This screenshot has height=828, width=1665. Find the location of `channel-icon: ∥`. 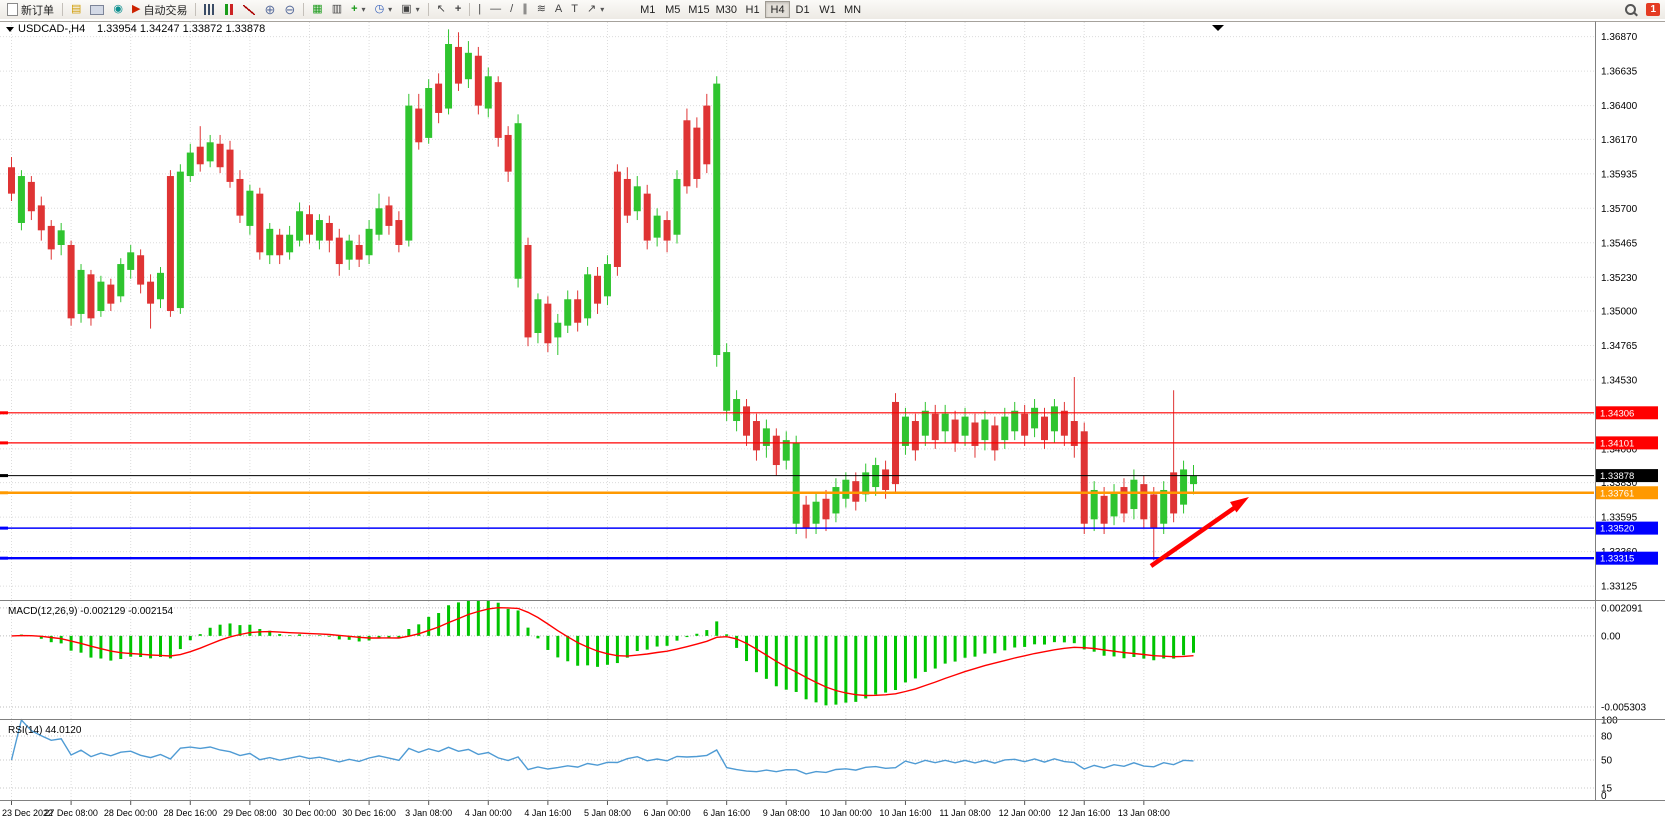

channel-icon: ∥ is located at coordinates (525, 9).